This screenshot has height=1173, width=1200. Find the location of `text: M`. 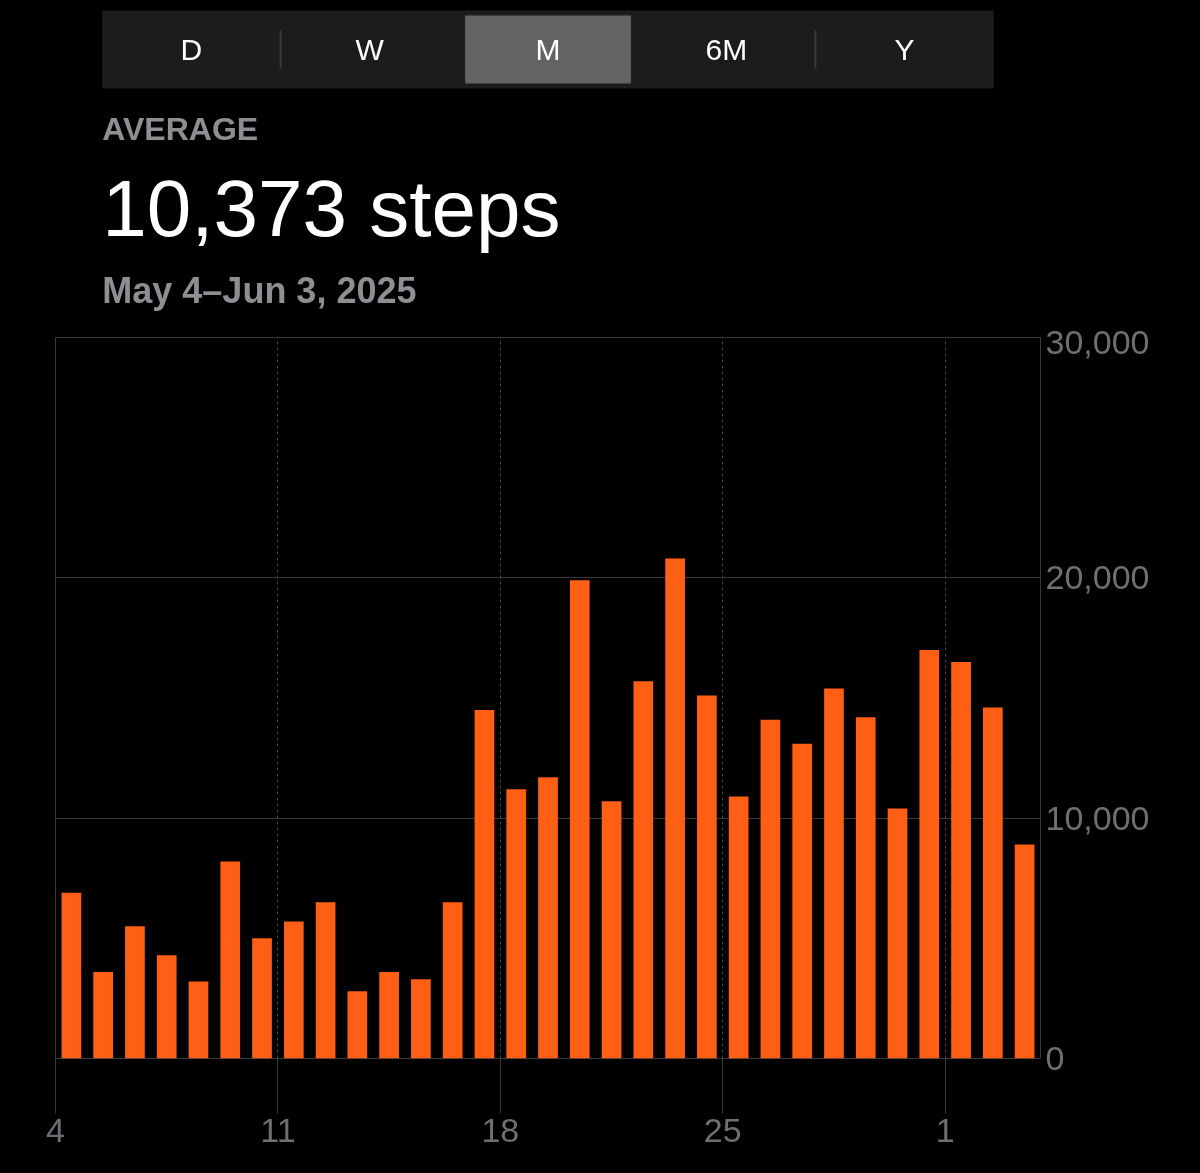

text: M is located at coordinates (548, 49).